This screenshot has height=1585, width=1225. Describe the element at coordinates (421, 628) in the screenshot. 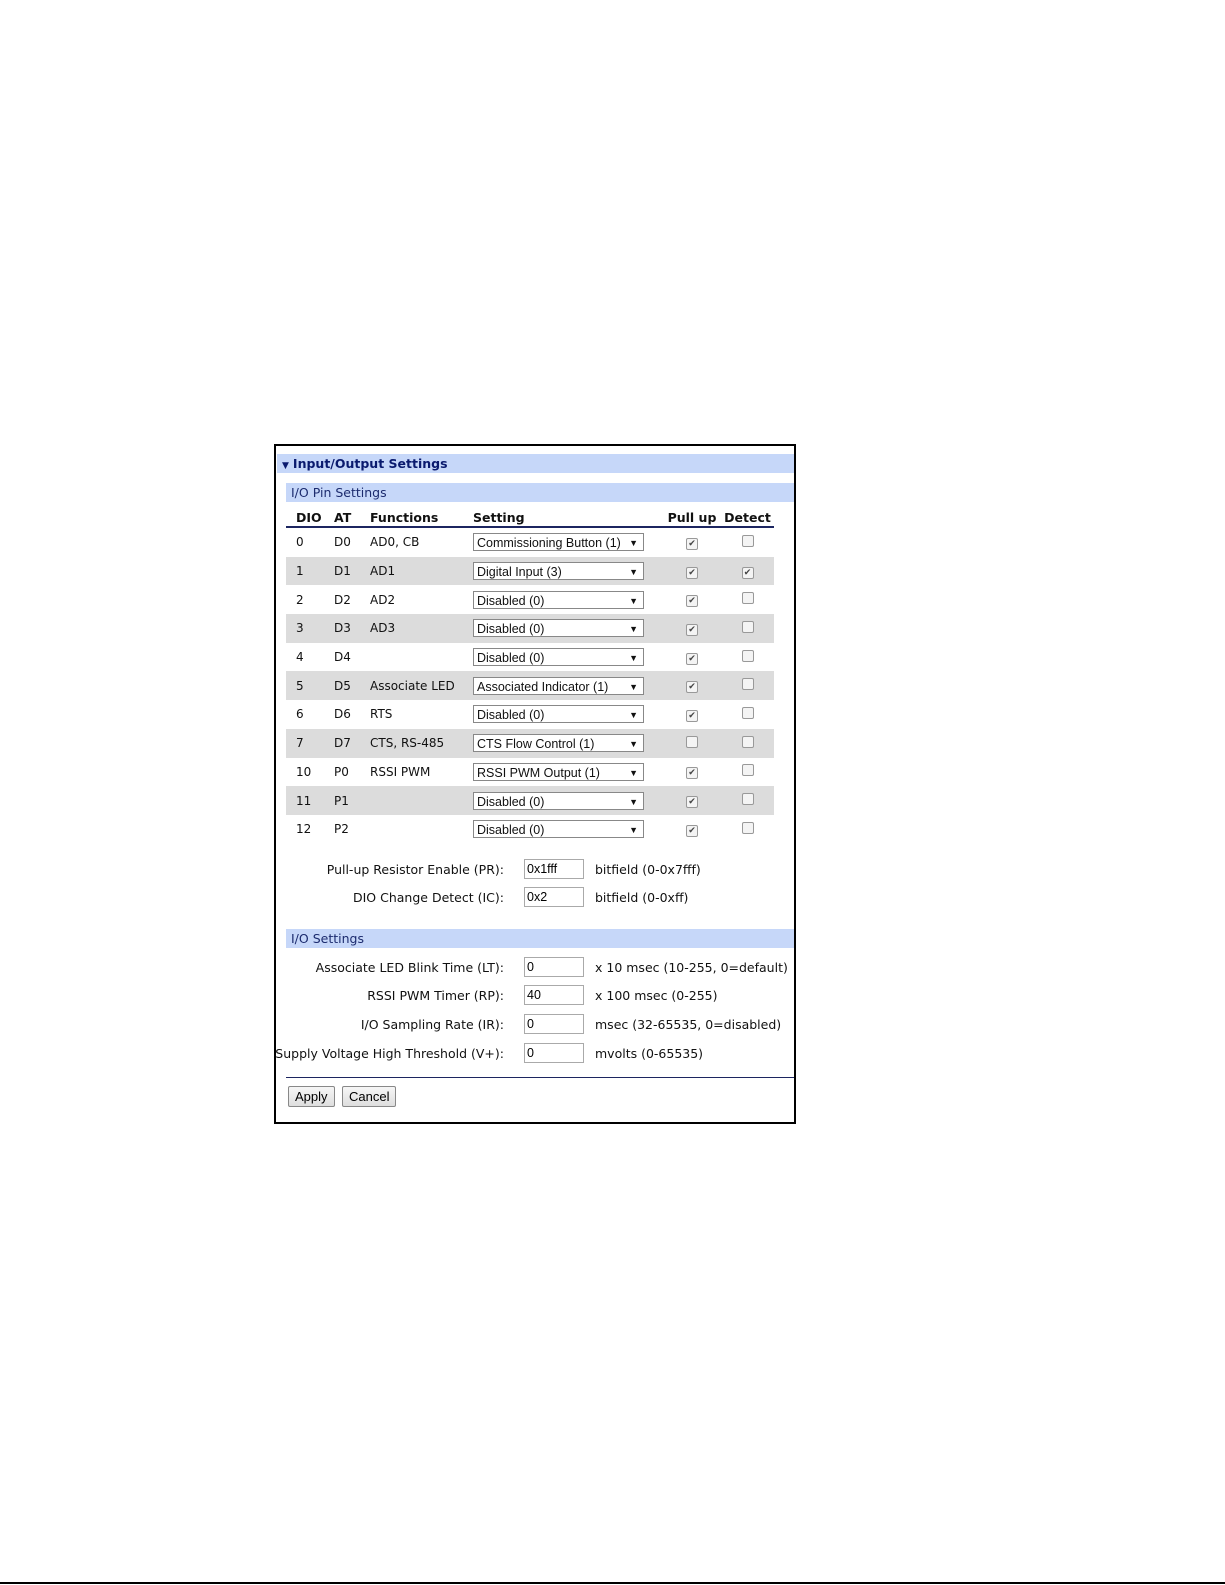

I see `functions-cell: AD3` at that location.